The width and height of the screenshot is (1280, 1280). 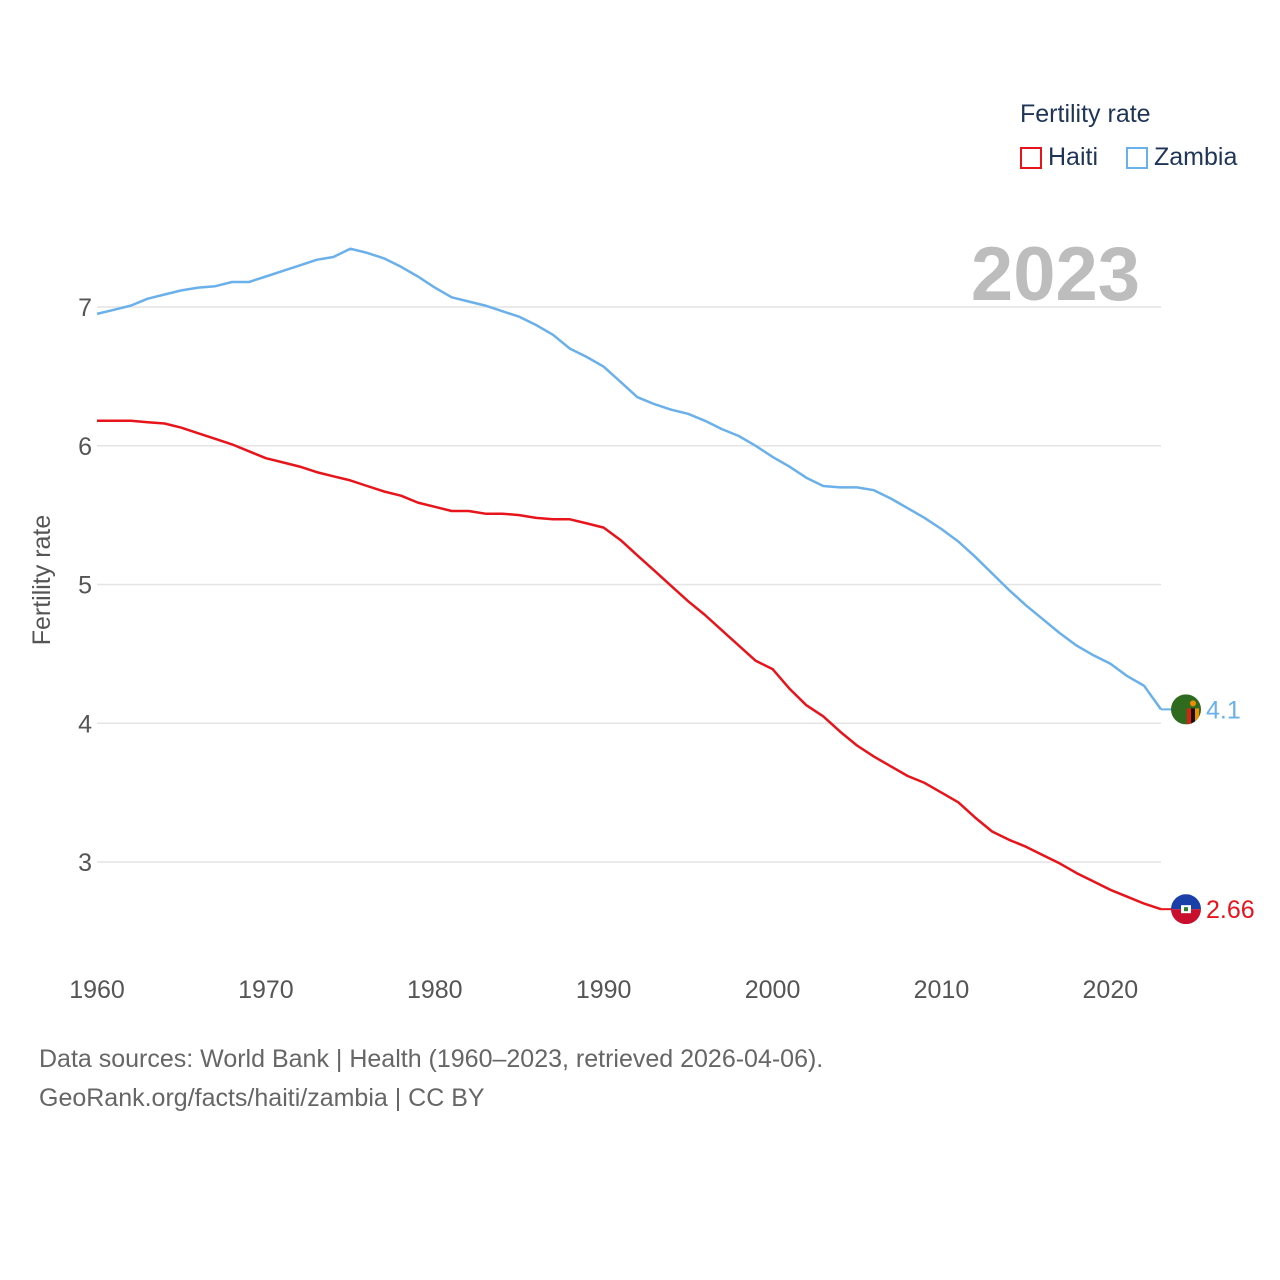 What do you see at coordinates (262, 1098) in the screenshot?
I see `footer-link: GeoRank.org/facts/haiti/zambia | CC BY` at bounding box center [262, 1098].